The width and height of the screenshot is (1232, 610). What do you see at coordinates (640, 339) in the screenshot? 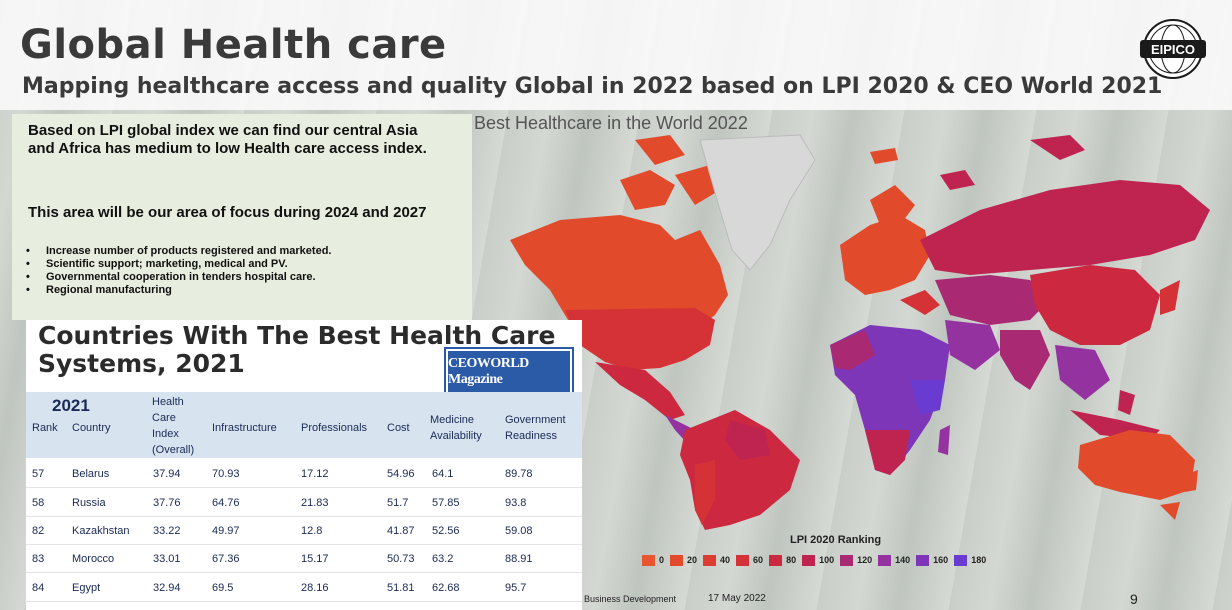
I see `usa-shape` at bounding box center [640, 339].